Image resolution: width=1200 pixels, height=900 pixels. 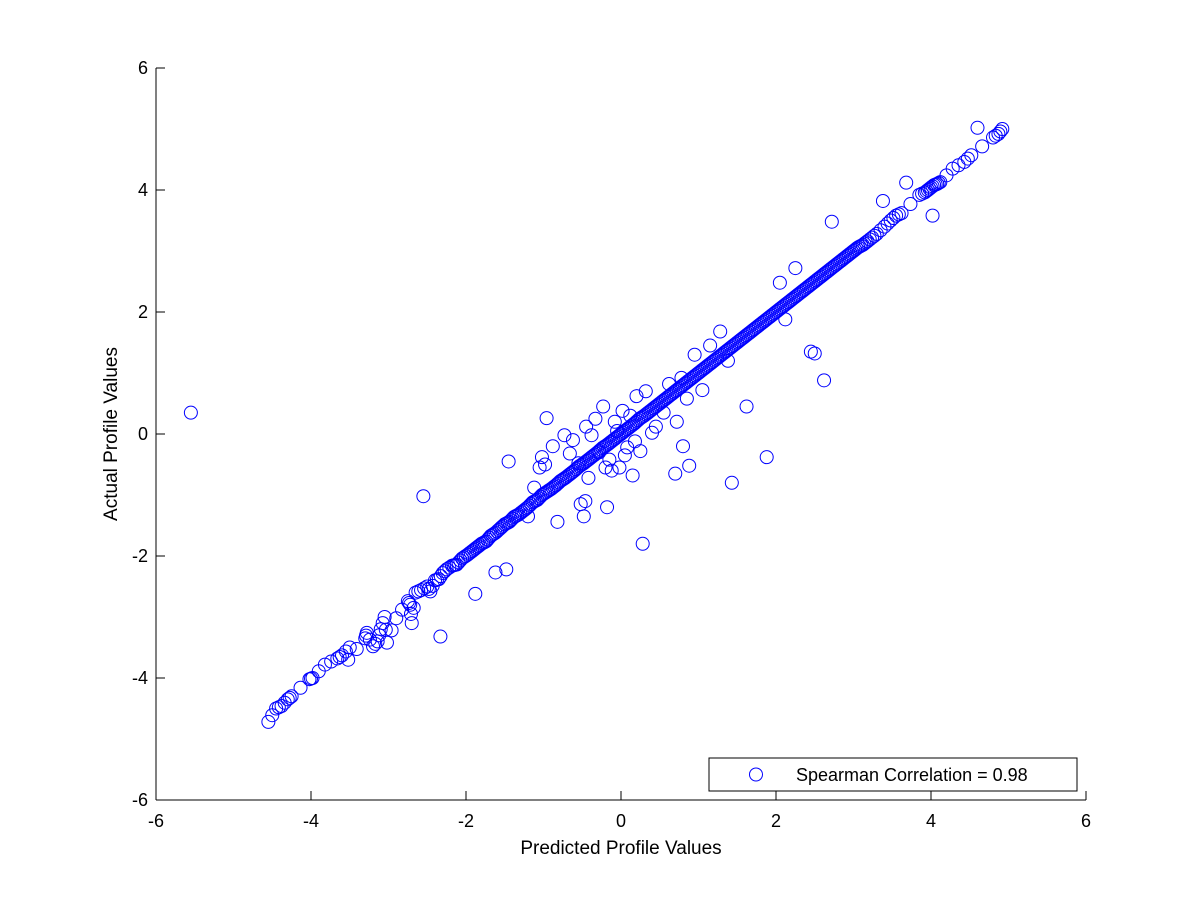 I want to click on x-tick-label: 4, so click(x=931, y=821).